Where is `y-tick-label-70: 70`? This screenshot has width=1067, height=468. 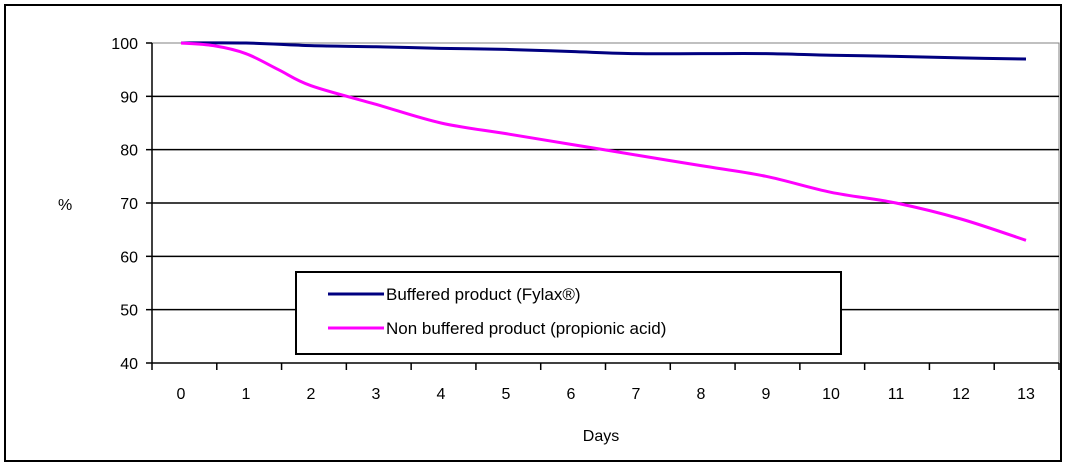 y-tick-label-70: 70 is located at coordinates (129, 204).